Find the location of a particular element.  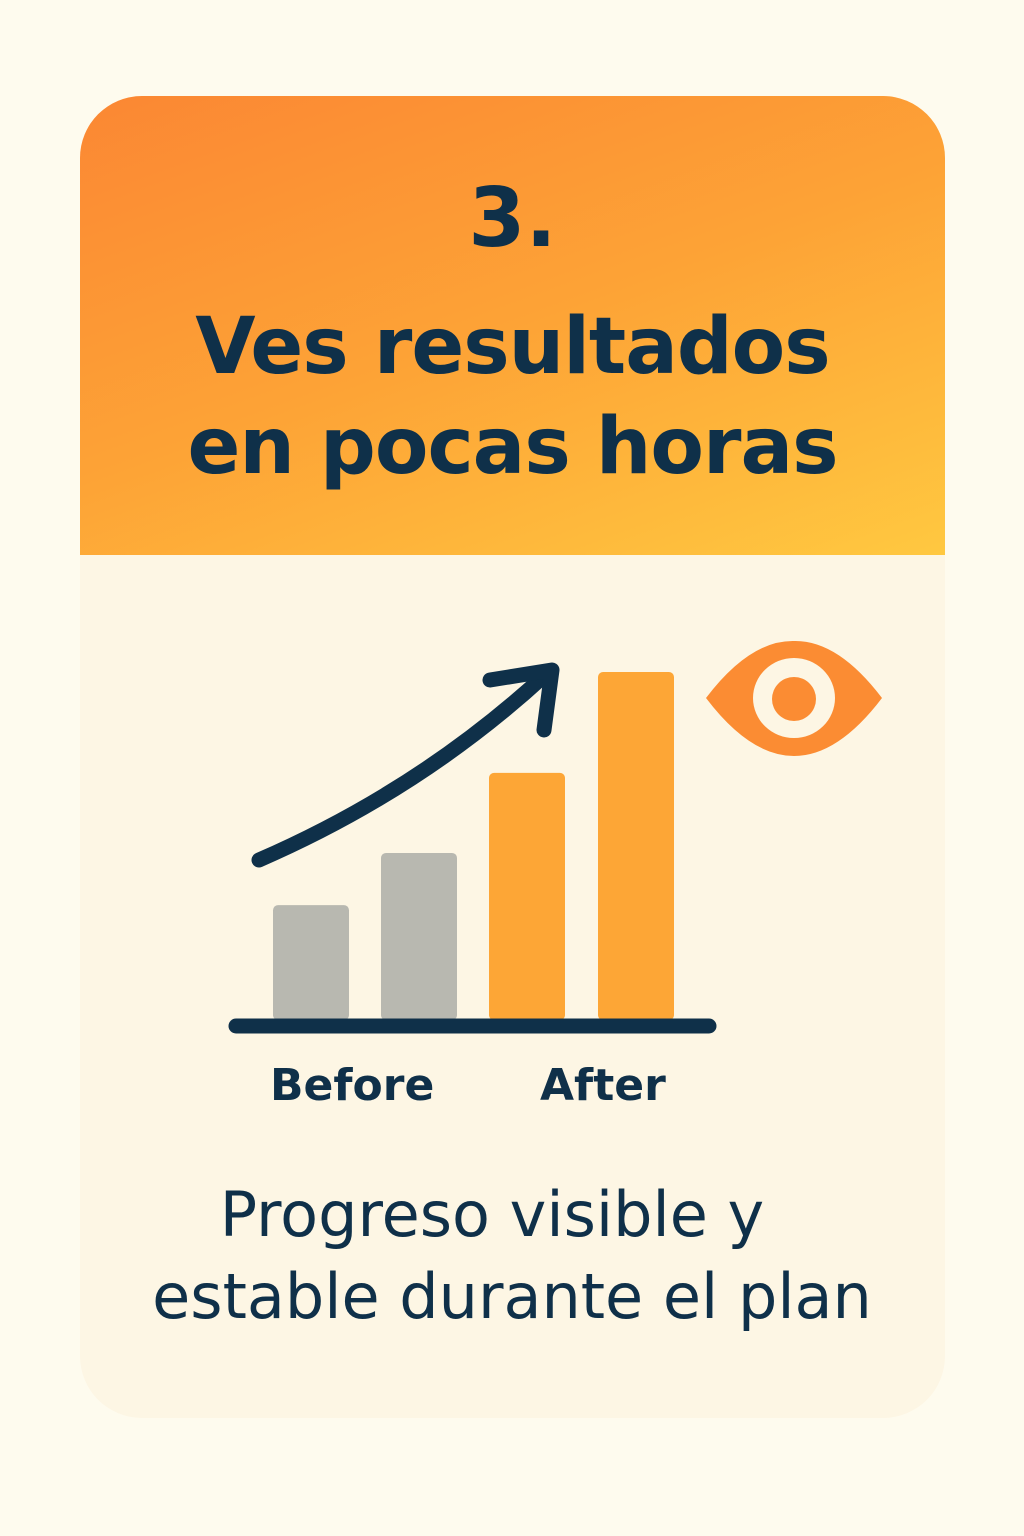

eye-icon is located at coordinates (794, 698).